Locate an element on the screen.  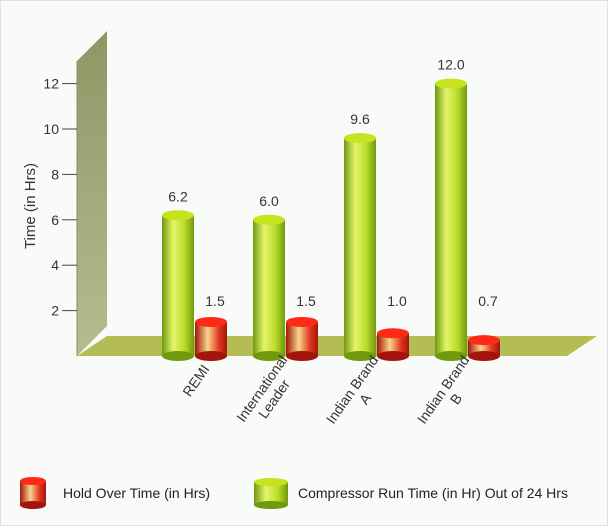
legend-green-cylinder-icon is located at coordinates (271, 493).